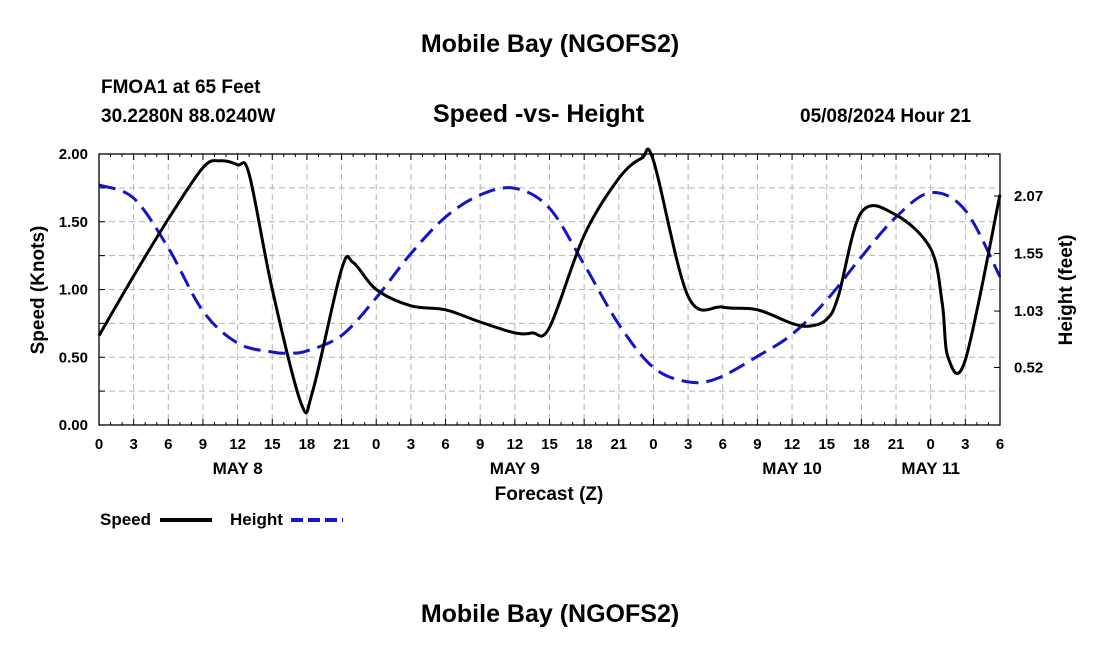 This screenshot has width=1100, height=650. I want to click on day-label: MAY 11, so click(930, 468).